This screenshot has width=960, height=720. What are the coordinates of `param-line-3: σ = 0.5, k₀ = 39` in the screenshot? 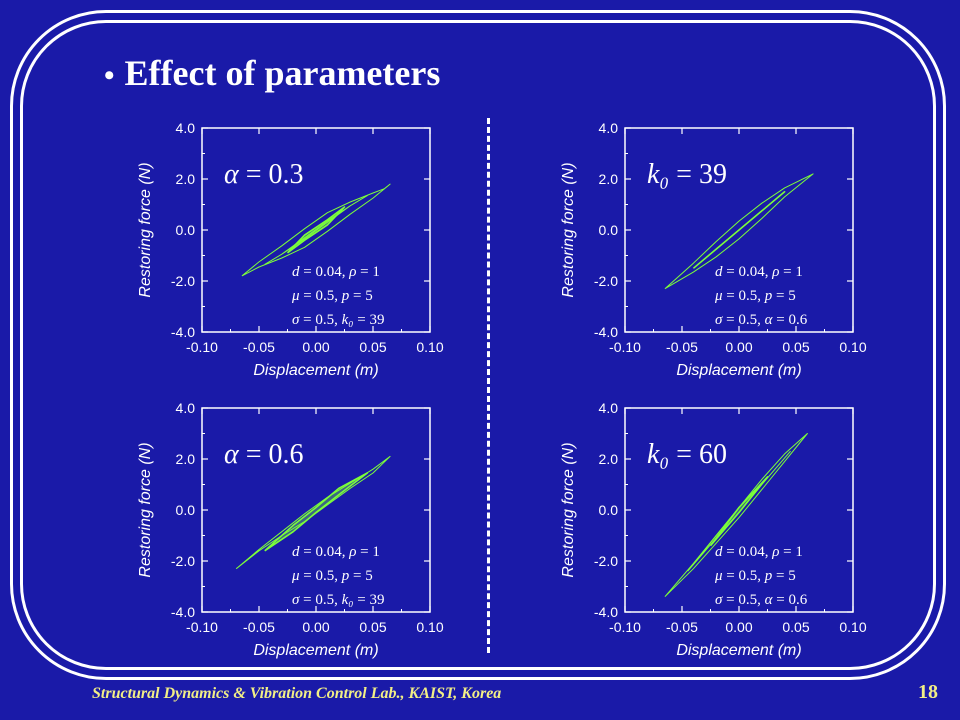 It's located at (338, 320).